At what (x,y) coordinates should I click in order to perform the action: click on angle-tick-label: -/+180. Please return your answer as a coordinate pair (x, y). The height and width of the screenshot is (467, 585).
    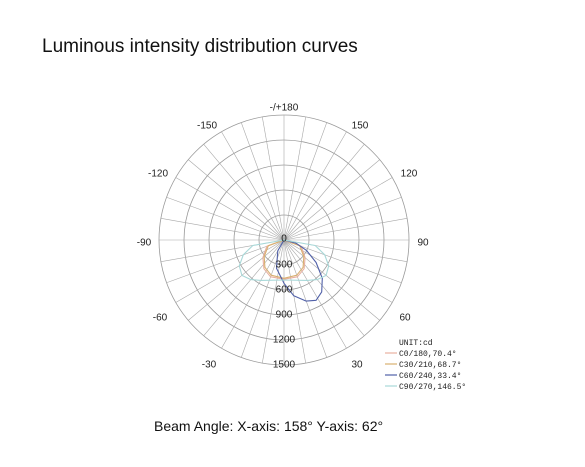
    Looking at the image, I should click on (284, 108).